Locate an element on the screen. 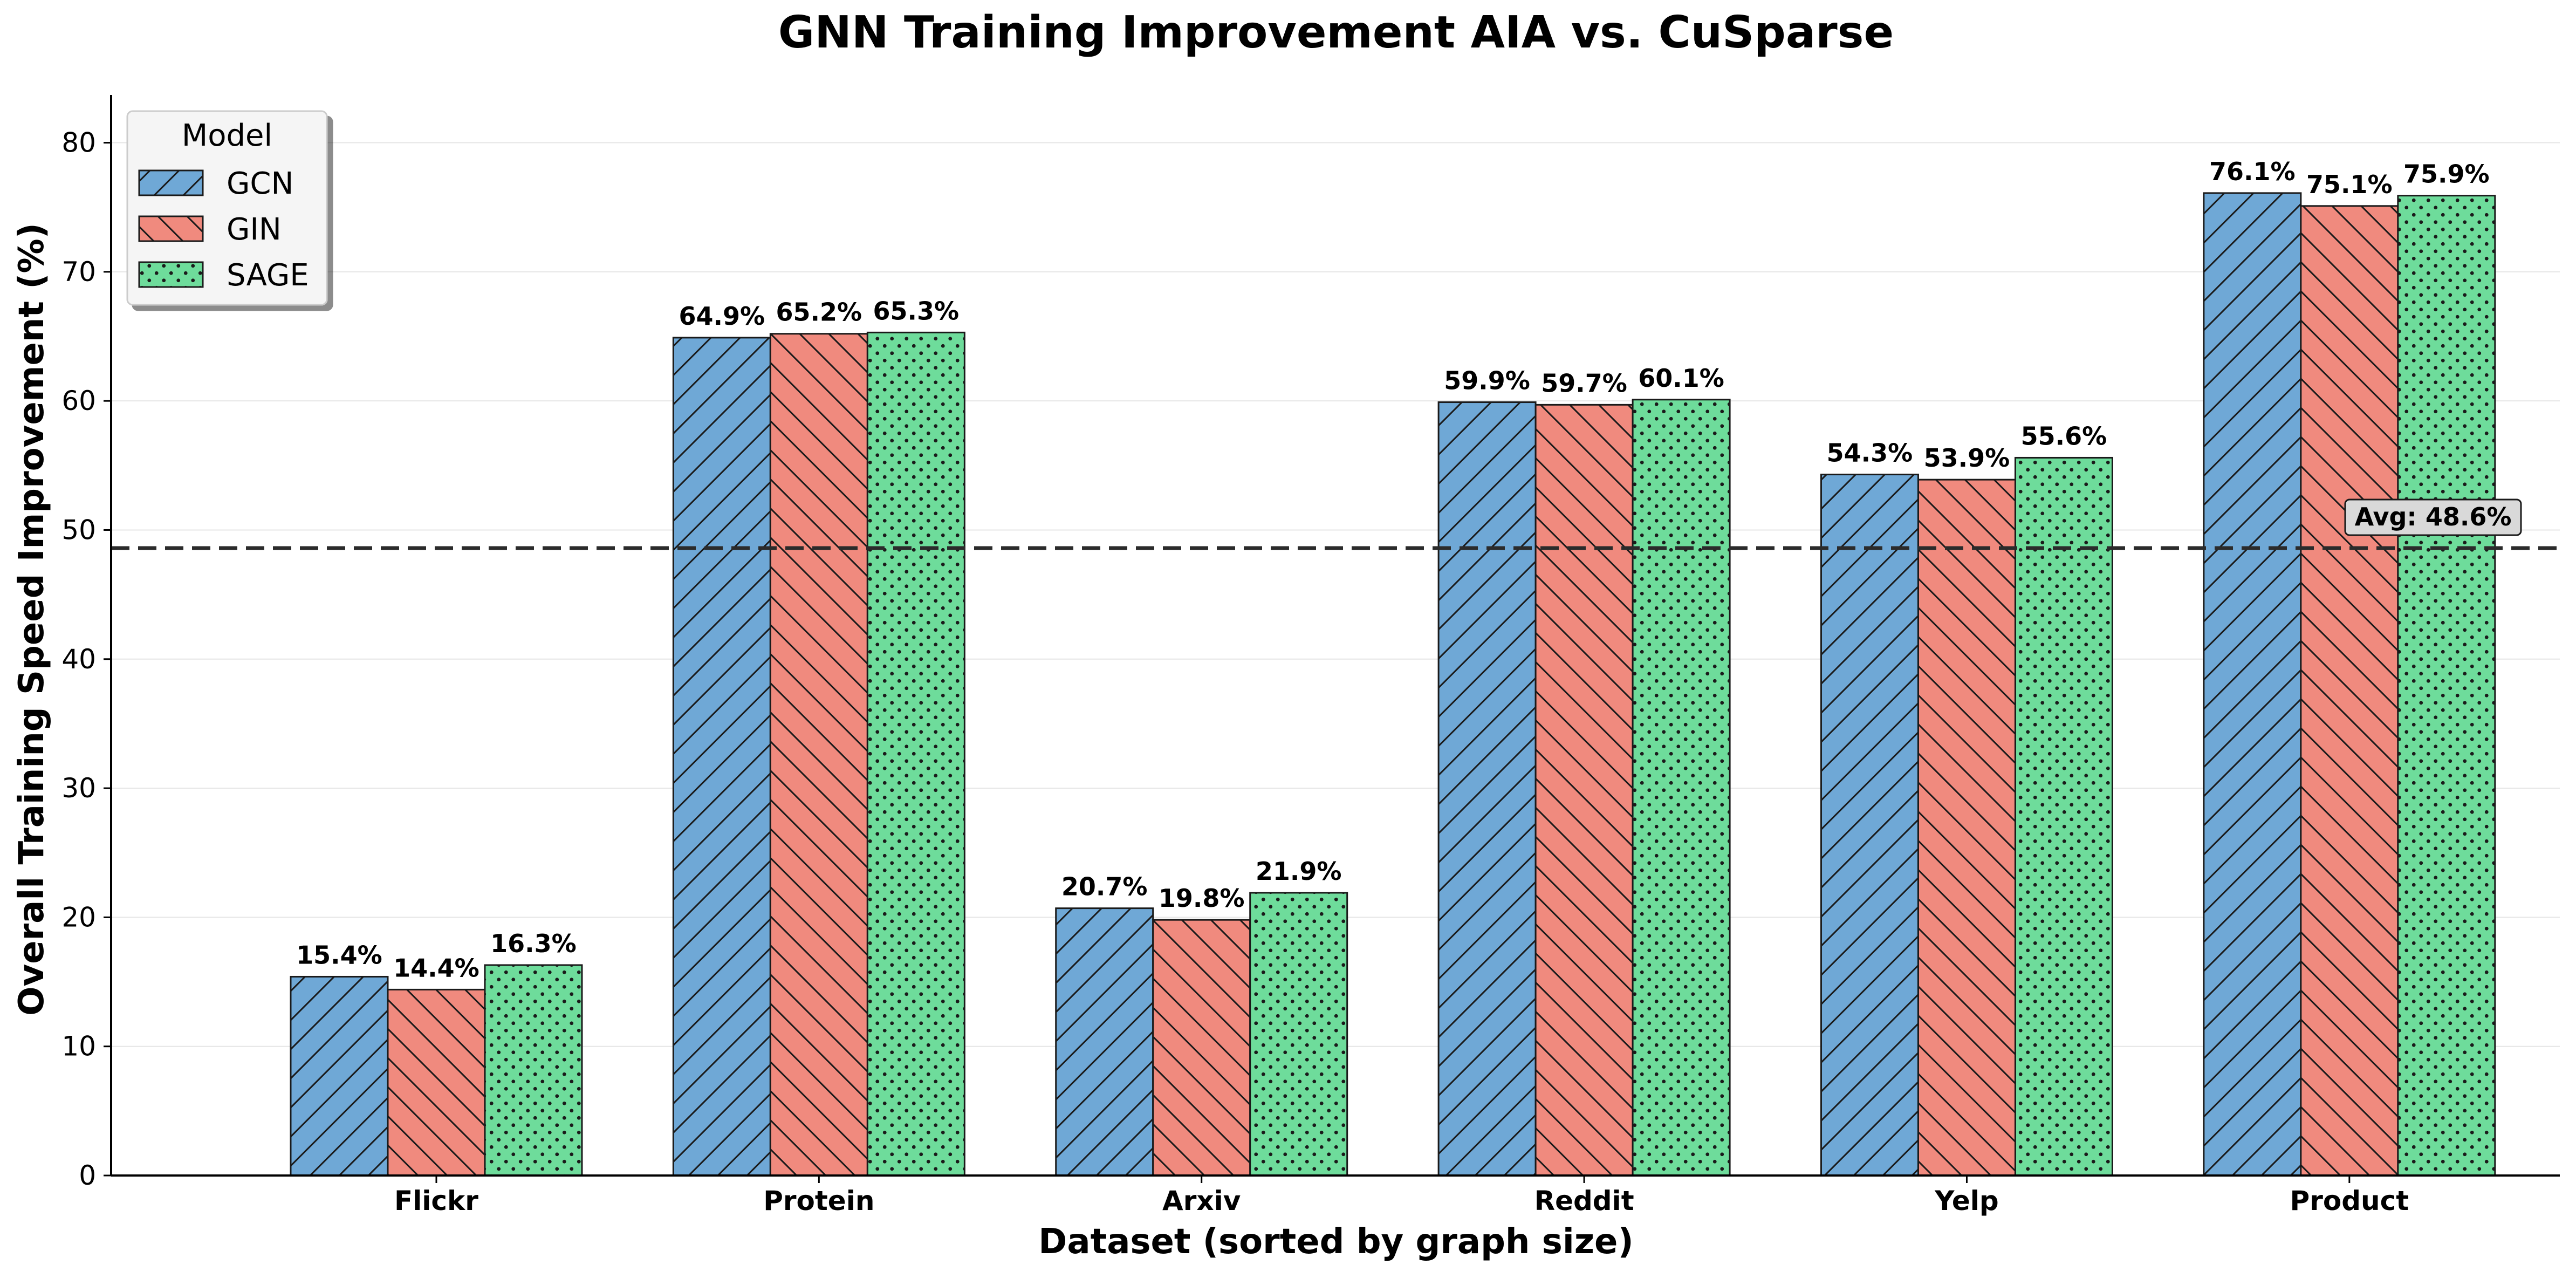  value-label: 59.7% is located at coordinates (1584, 383).